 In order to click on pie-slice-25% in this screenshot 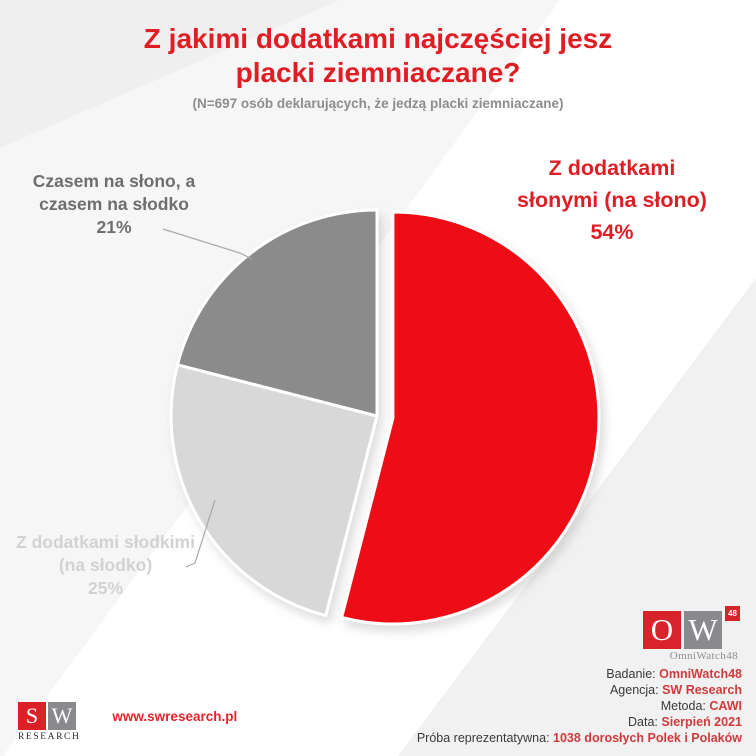, I will do `click(274, 490)`.